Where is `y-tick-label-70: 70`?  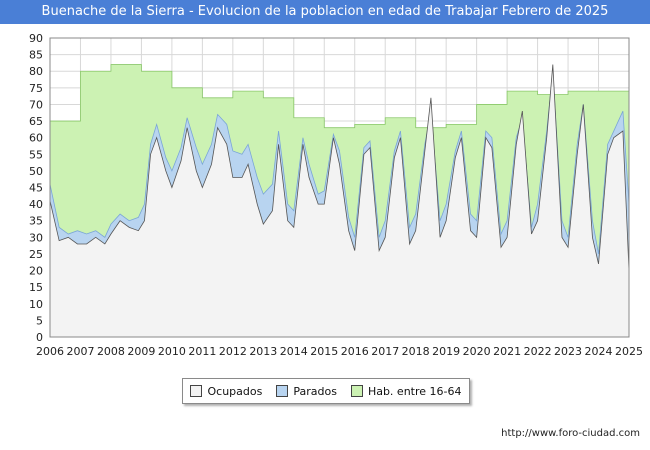 y-tick-label-70: 70 is located at coordinates (36, 104).